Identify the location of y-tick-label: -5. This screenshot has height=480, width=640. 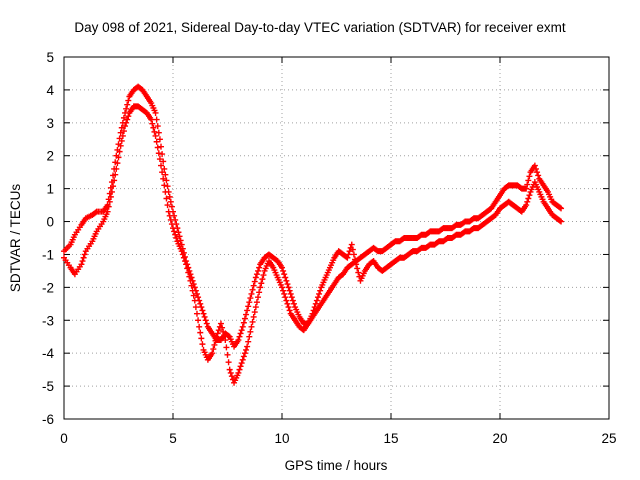
(48, 386).